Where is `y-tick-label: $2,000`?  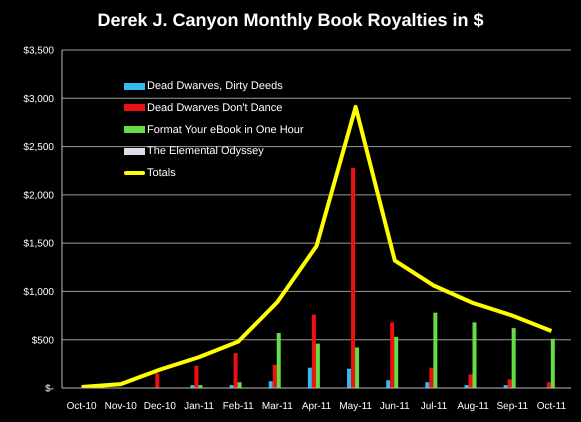
y-tick-label: $2,000 is located at coordinates (38, 196).